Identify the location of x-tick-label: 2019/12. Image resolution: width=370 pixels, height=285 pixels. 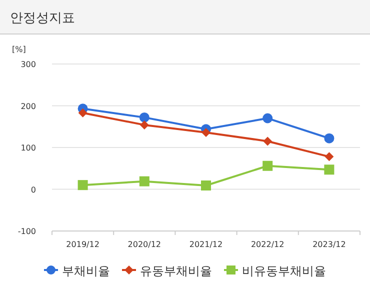
(83, 244).